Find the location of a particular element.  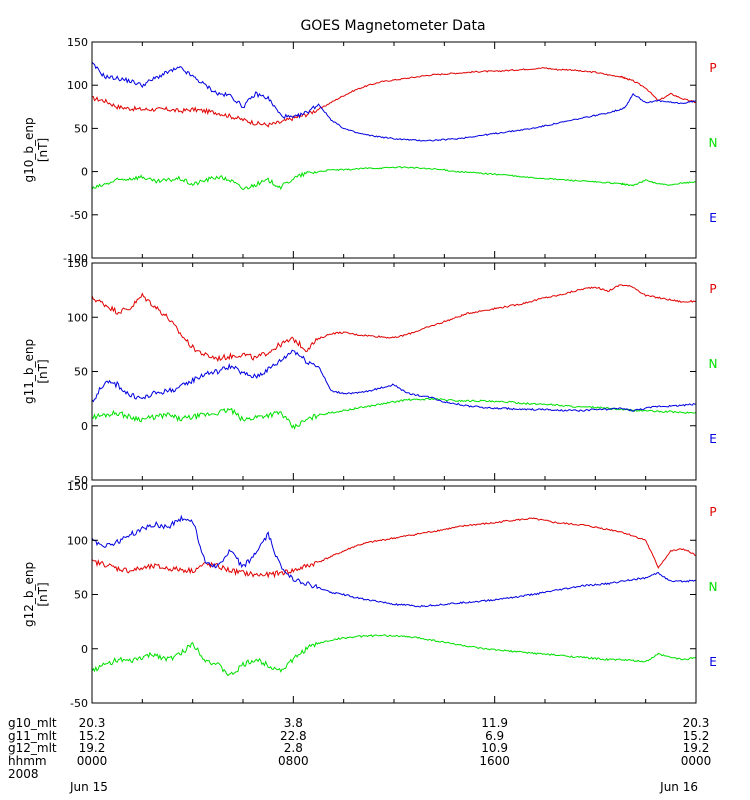

x-tick-label: 11.9 is located at coordinates (494, 723).